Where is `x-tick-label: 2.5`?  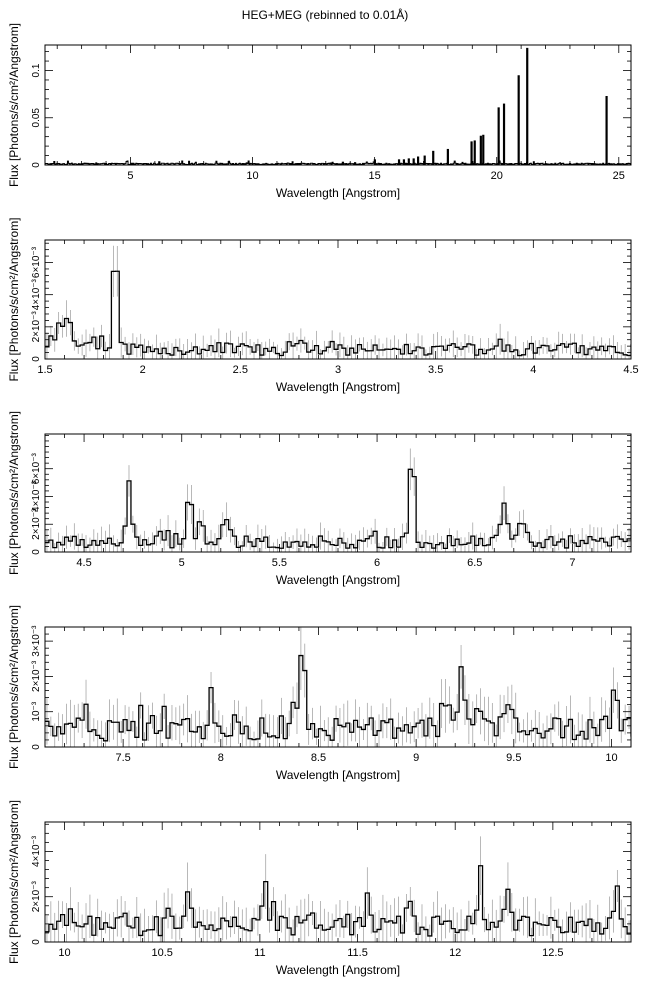
x-tick-label: 2.5 is located at coordinates (240, 370).